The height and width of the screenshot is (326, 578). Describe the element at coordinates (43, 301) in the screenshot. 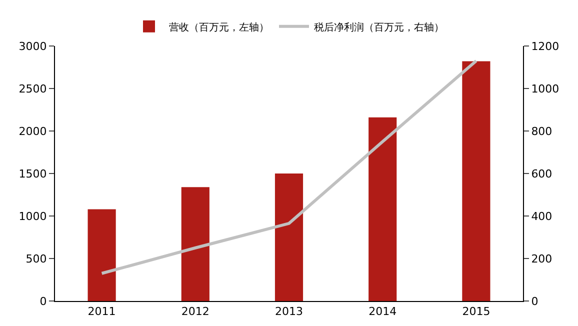

I see `y-tick-label: 0` at that location.